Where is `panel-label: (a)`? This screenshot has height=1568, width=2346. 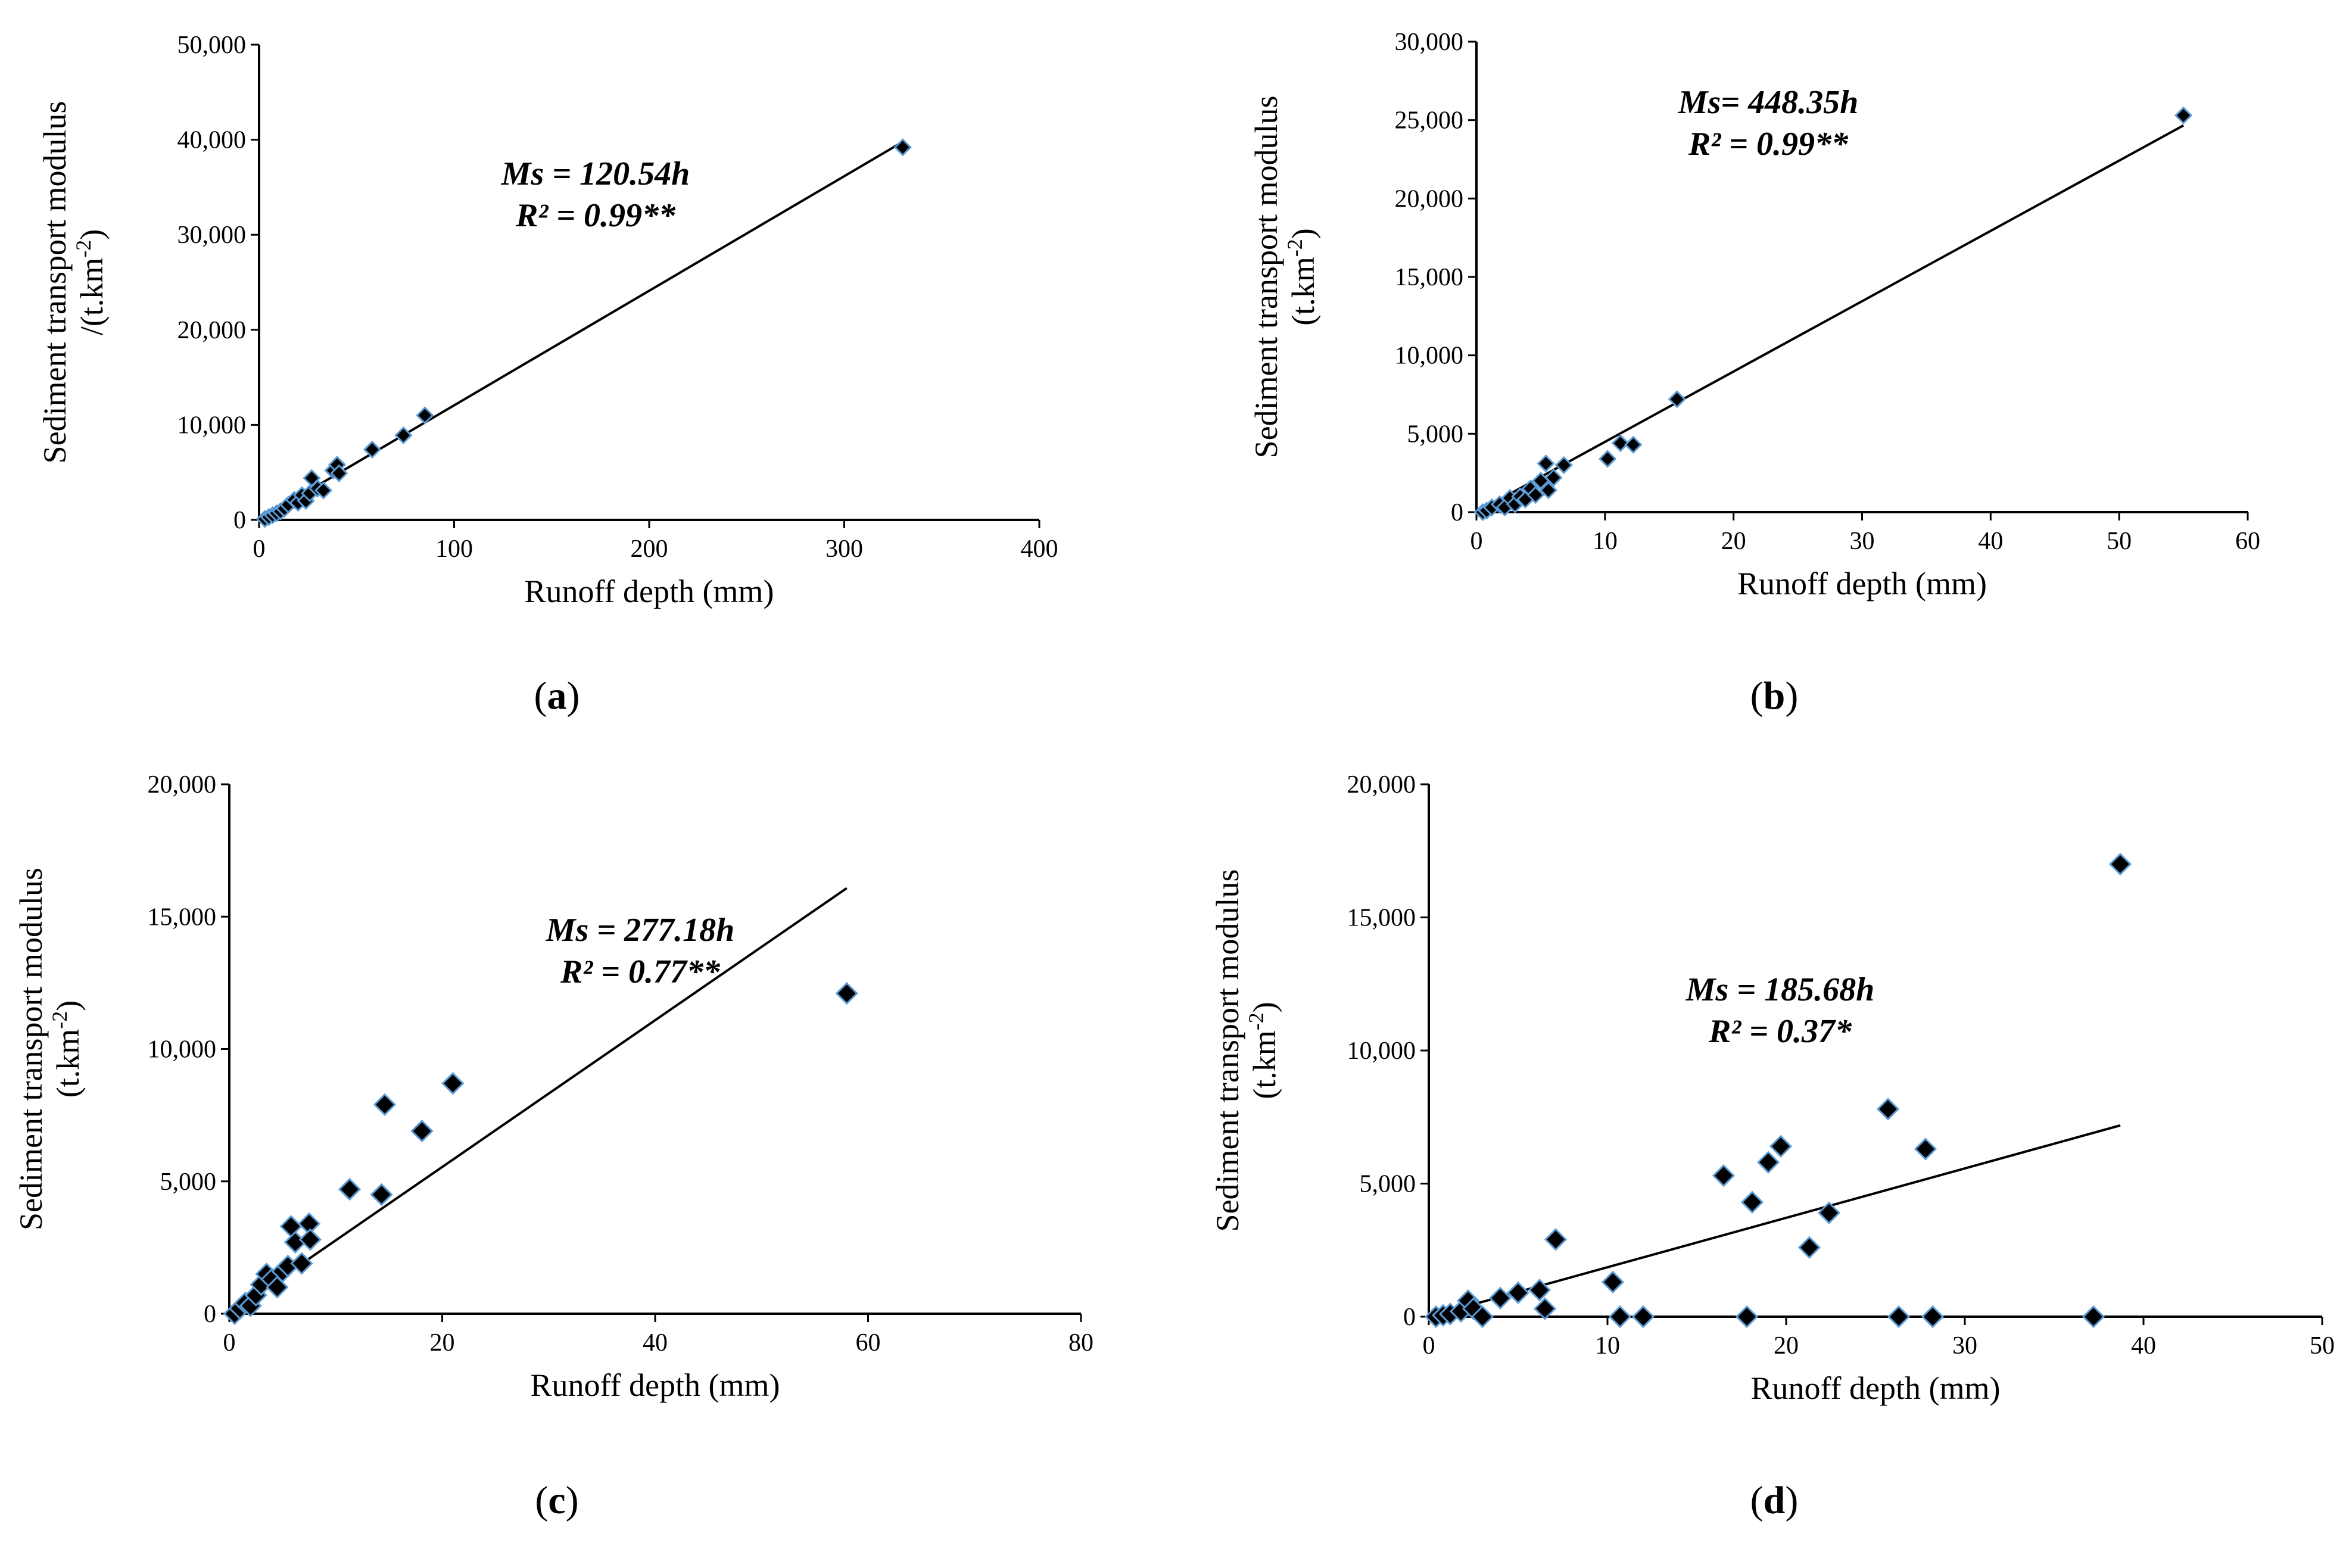
panel-label: (a) is located at coordinates (557, 696).